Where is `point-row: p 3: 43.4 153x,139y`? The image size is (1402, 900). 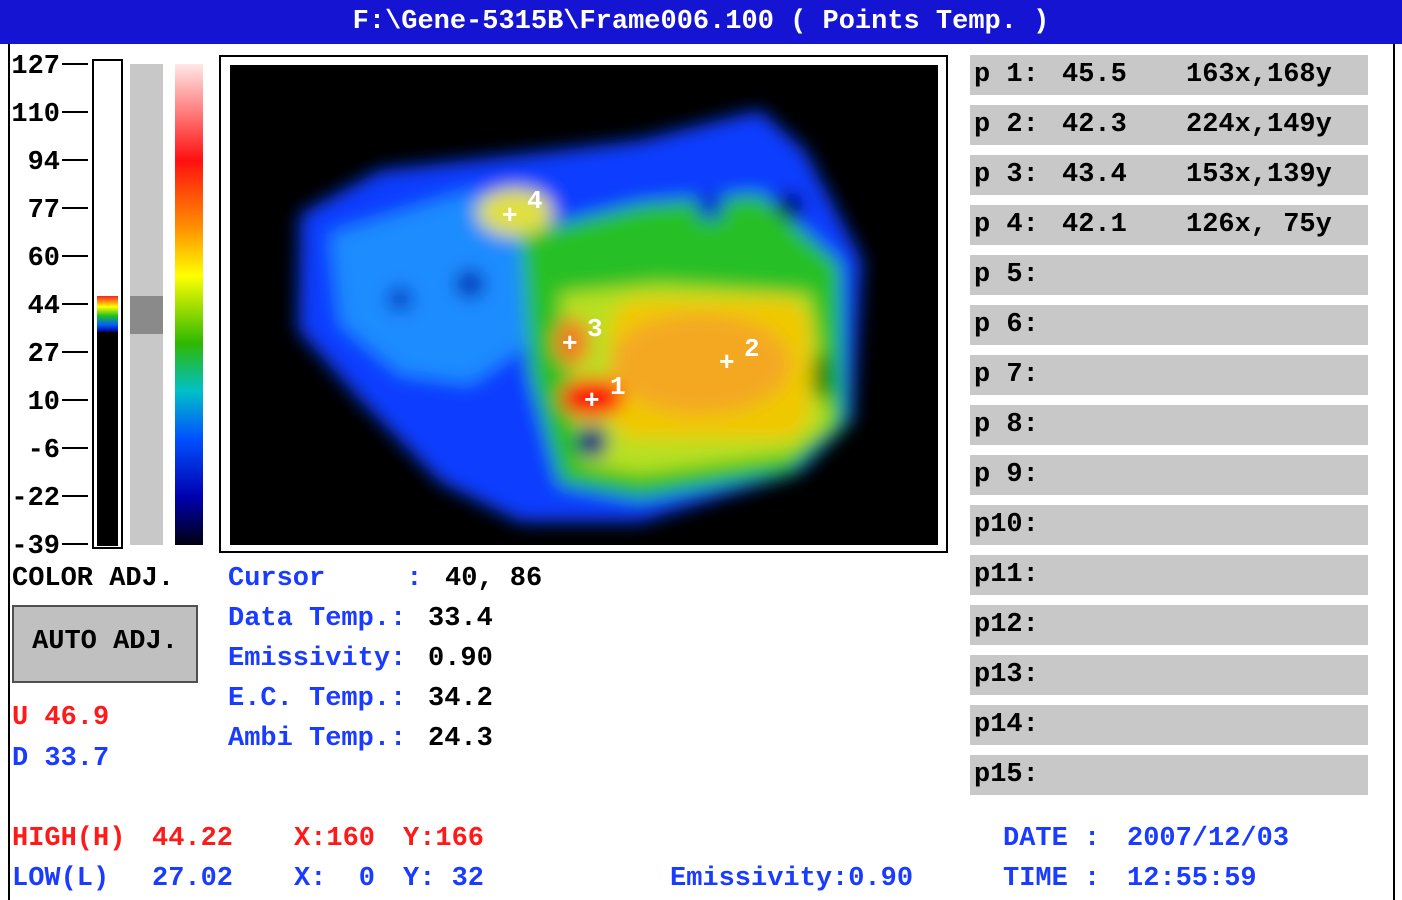 point-row: p 3: 43.4 153x,139y is located at coordinates (1169, 175).